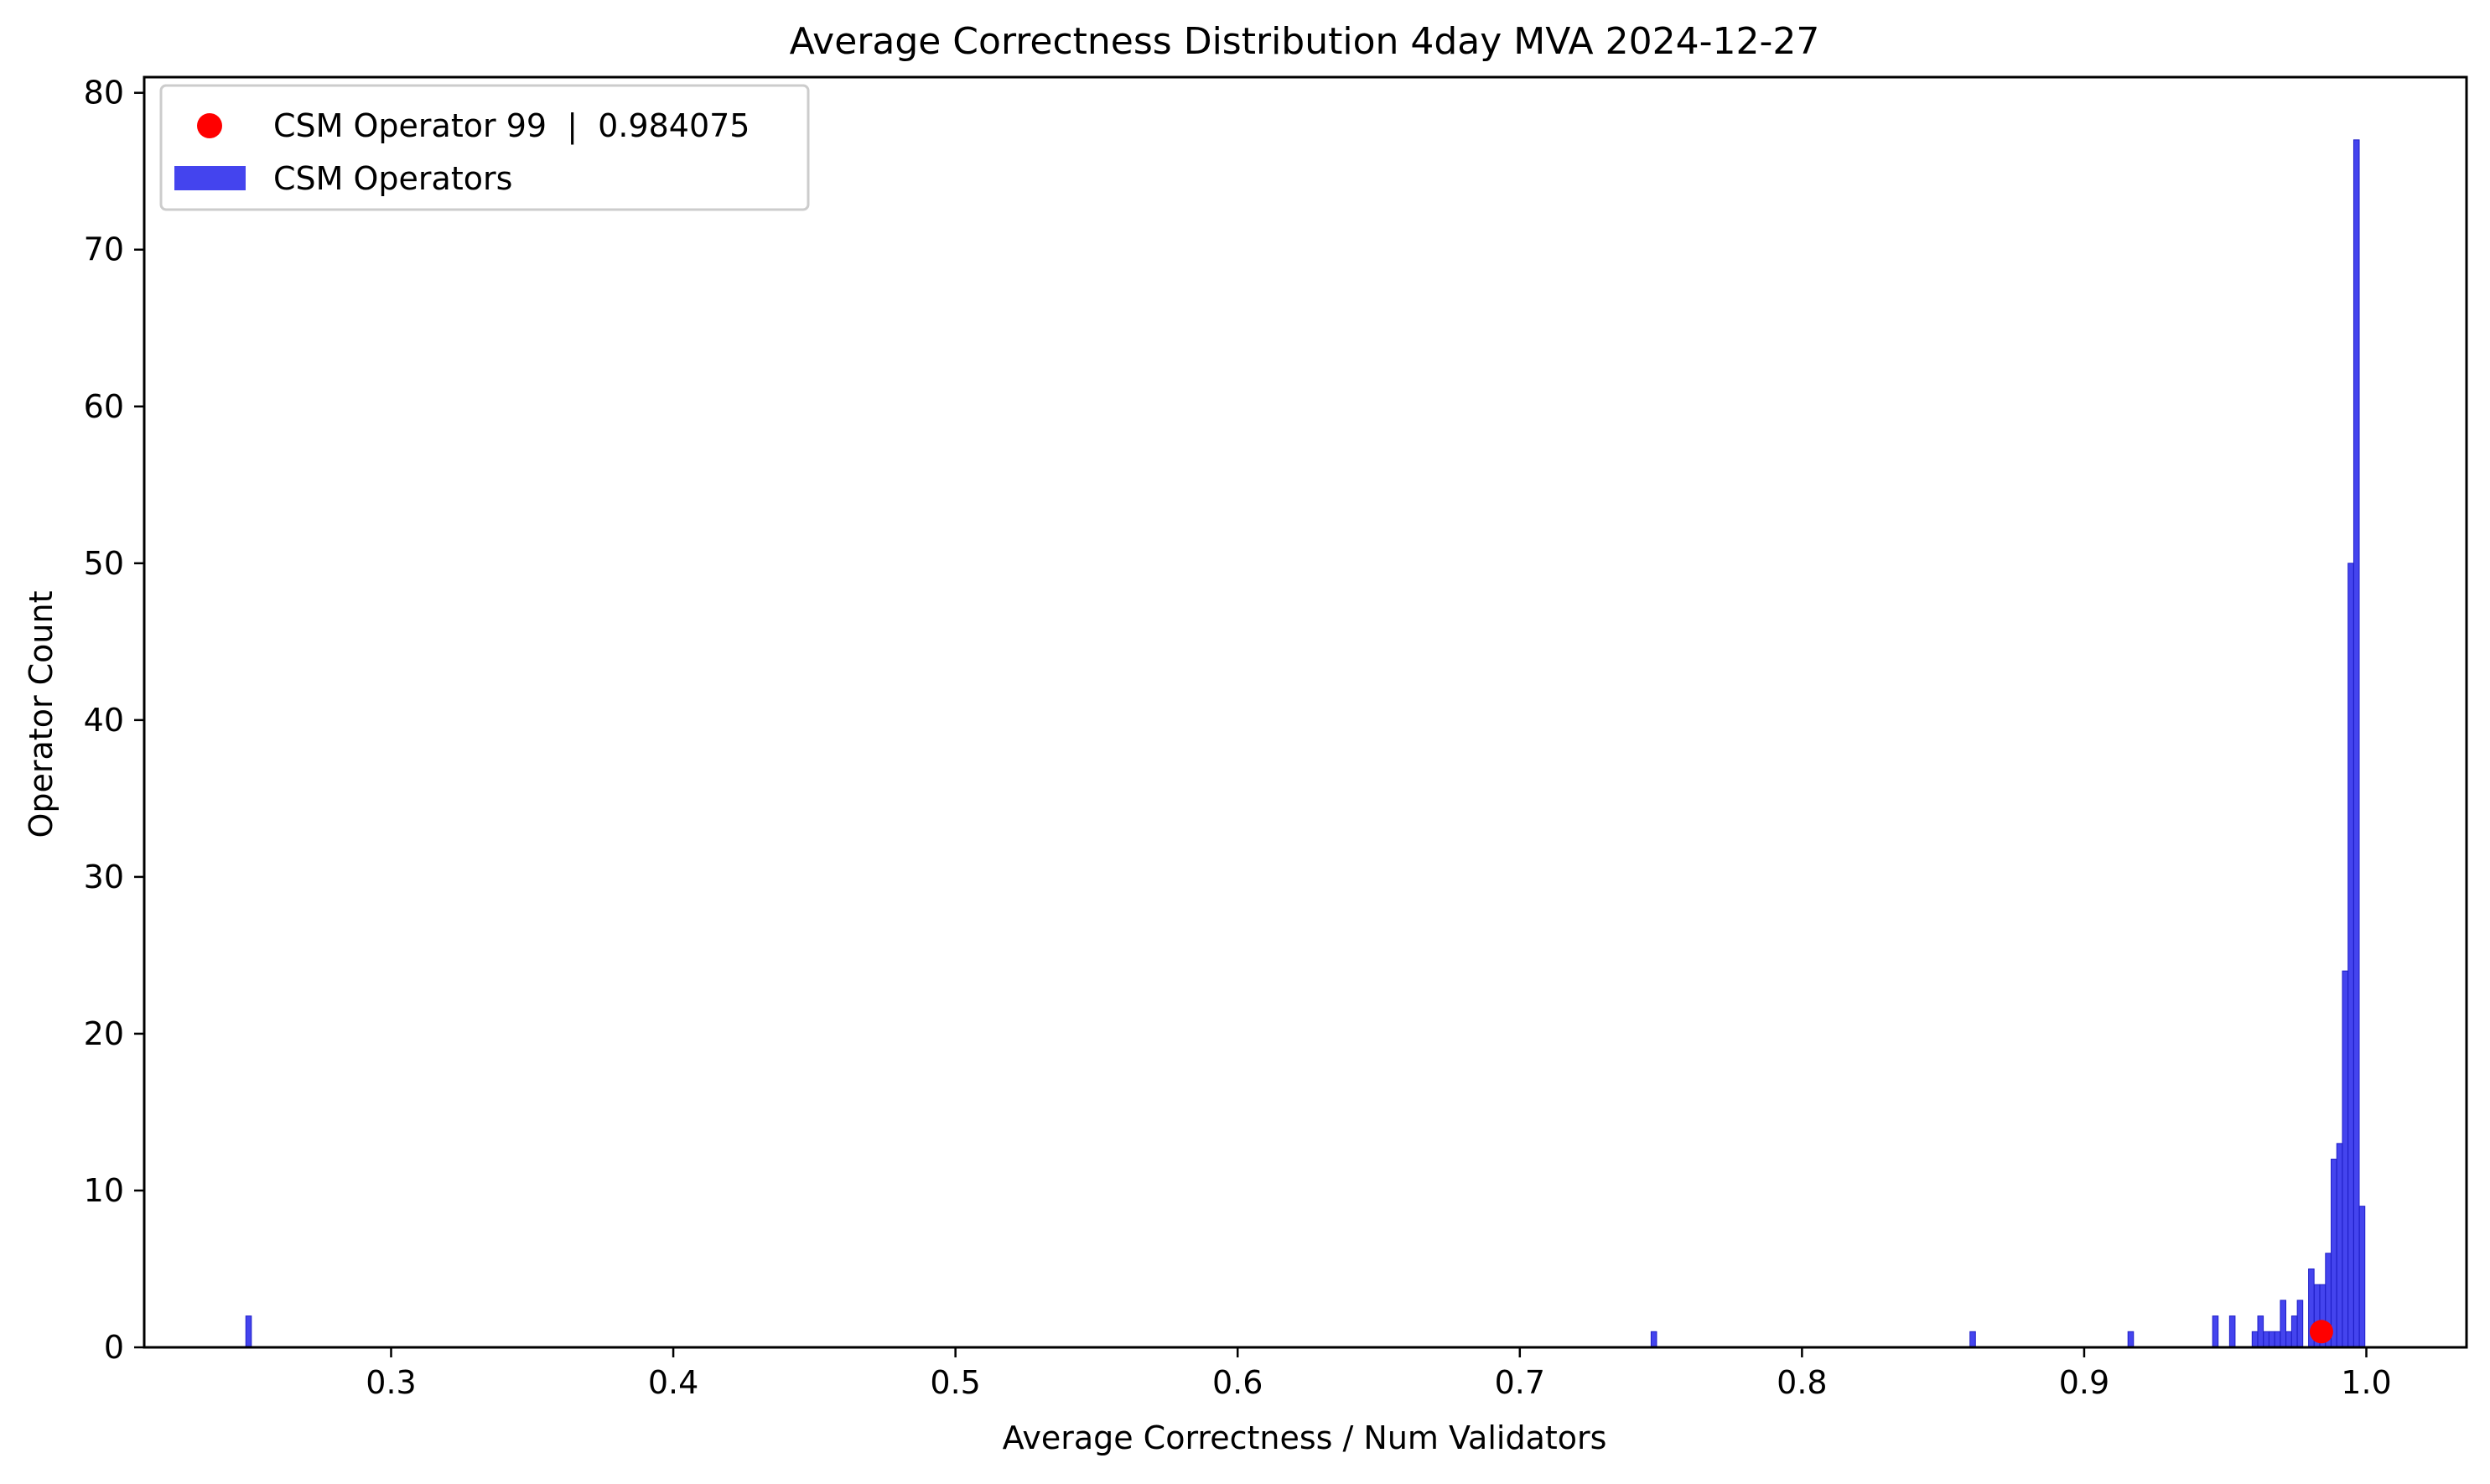 The height and width of the screenshot is (1484, 2490). What do you see at coordinates (104, 720) in the screenshot?
I see `y-tick-label: 40` at bounding box center [104, 720].